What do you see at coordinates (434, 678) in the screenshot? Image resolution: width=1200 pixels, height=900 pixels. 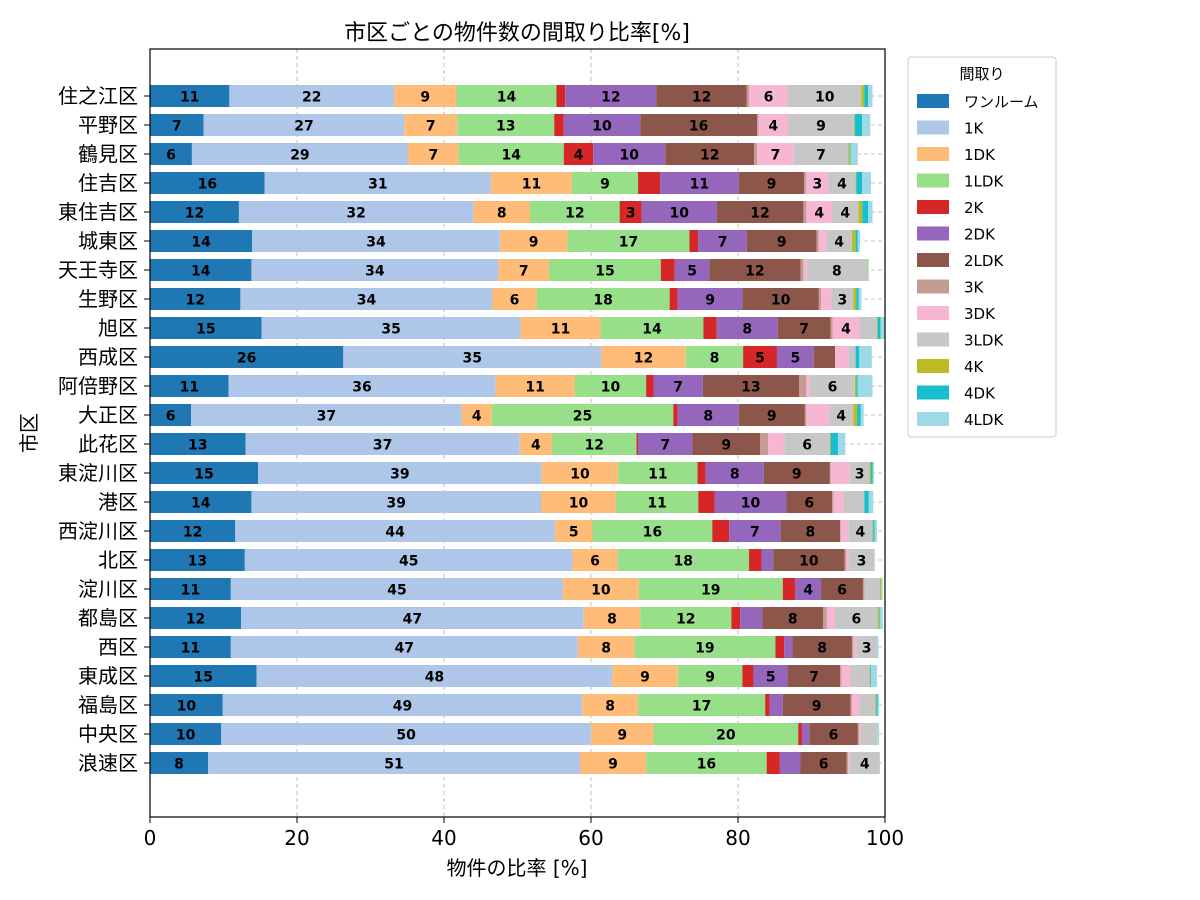 I see `bar-value-label: 48` at bounding box center [434, 678].